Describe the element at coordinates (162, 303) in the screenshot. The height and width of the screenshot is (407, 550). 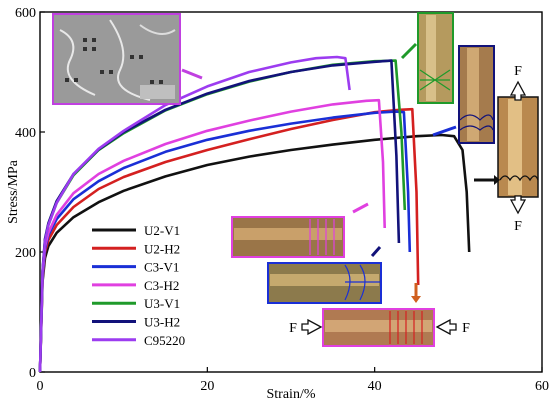
I see `legend-label: U3-V1` at that location.